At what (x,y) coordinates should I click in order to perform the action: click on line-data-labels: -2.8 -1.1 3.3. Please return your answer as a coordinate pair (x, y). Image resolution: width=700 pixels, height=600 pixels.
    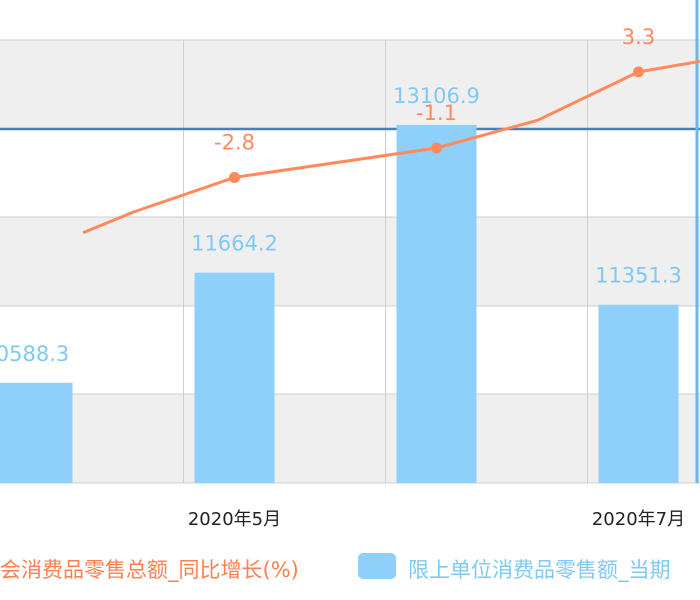
    Looking at the image, I should click on (434, 90).